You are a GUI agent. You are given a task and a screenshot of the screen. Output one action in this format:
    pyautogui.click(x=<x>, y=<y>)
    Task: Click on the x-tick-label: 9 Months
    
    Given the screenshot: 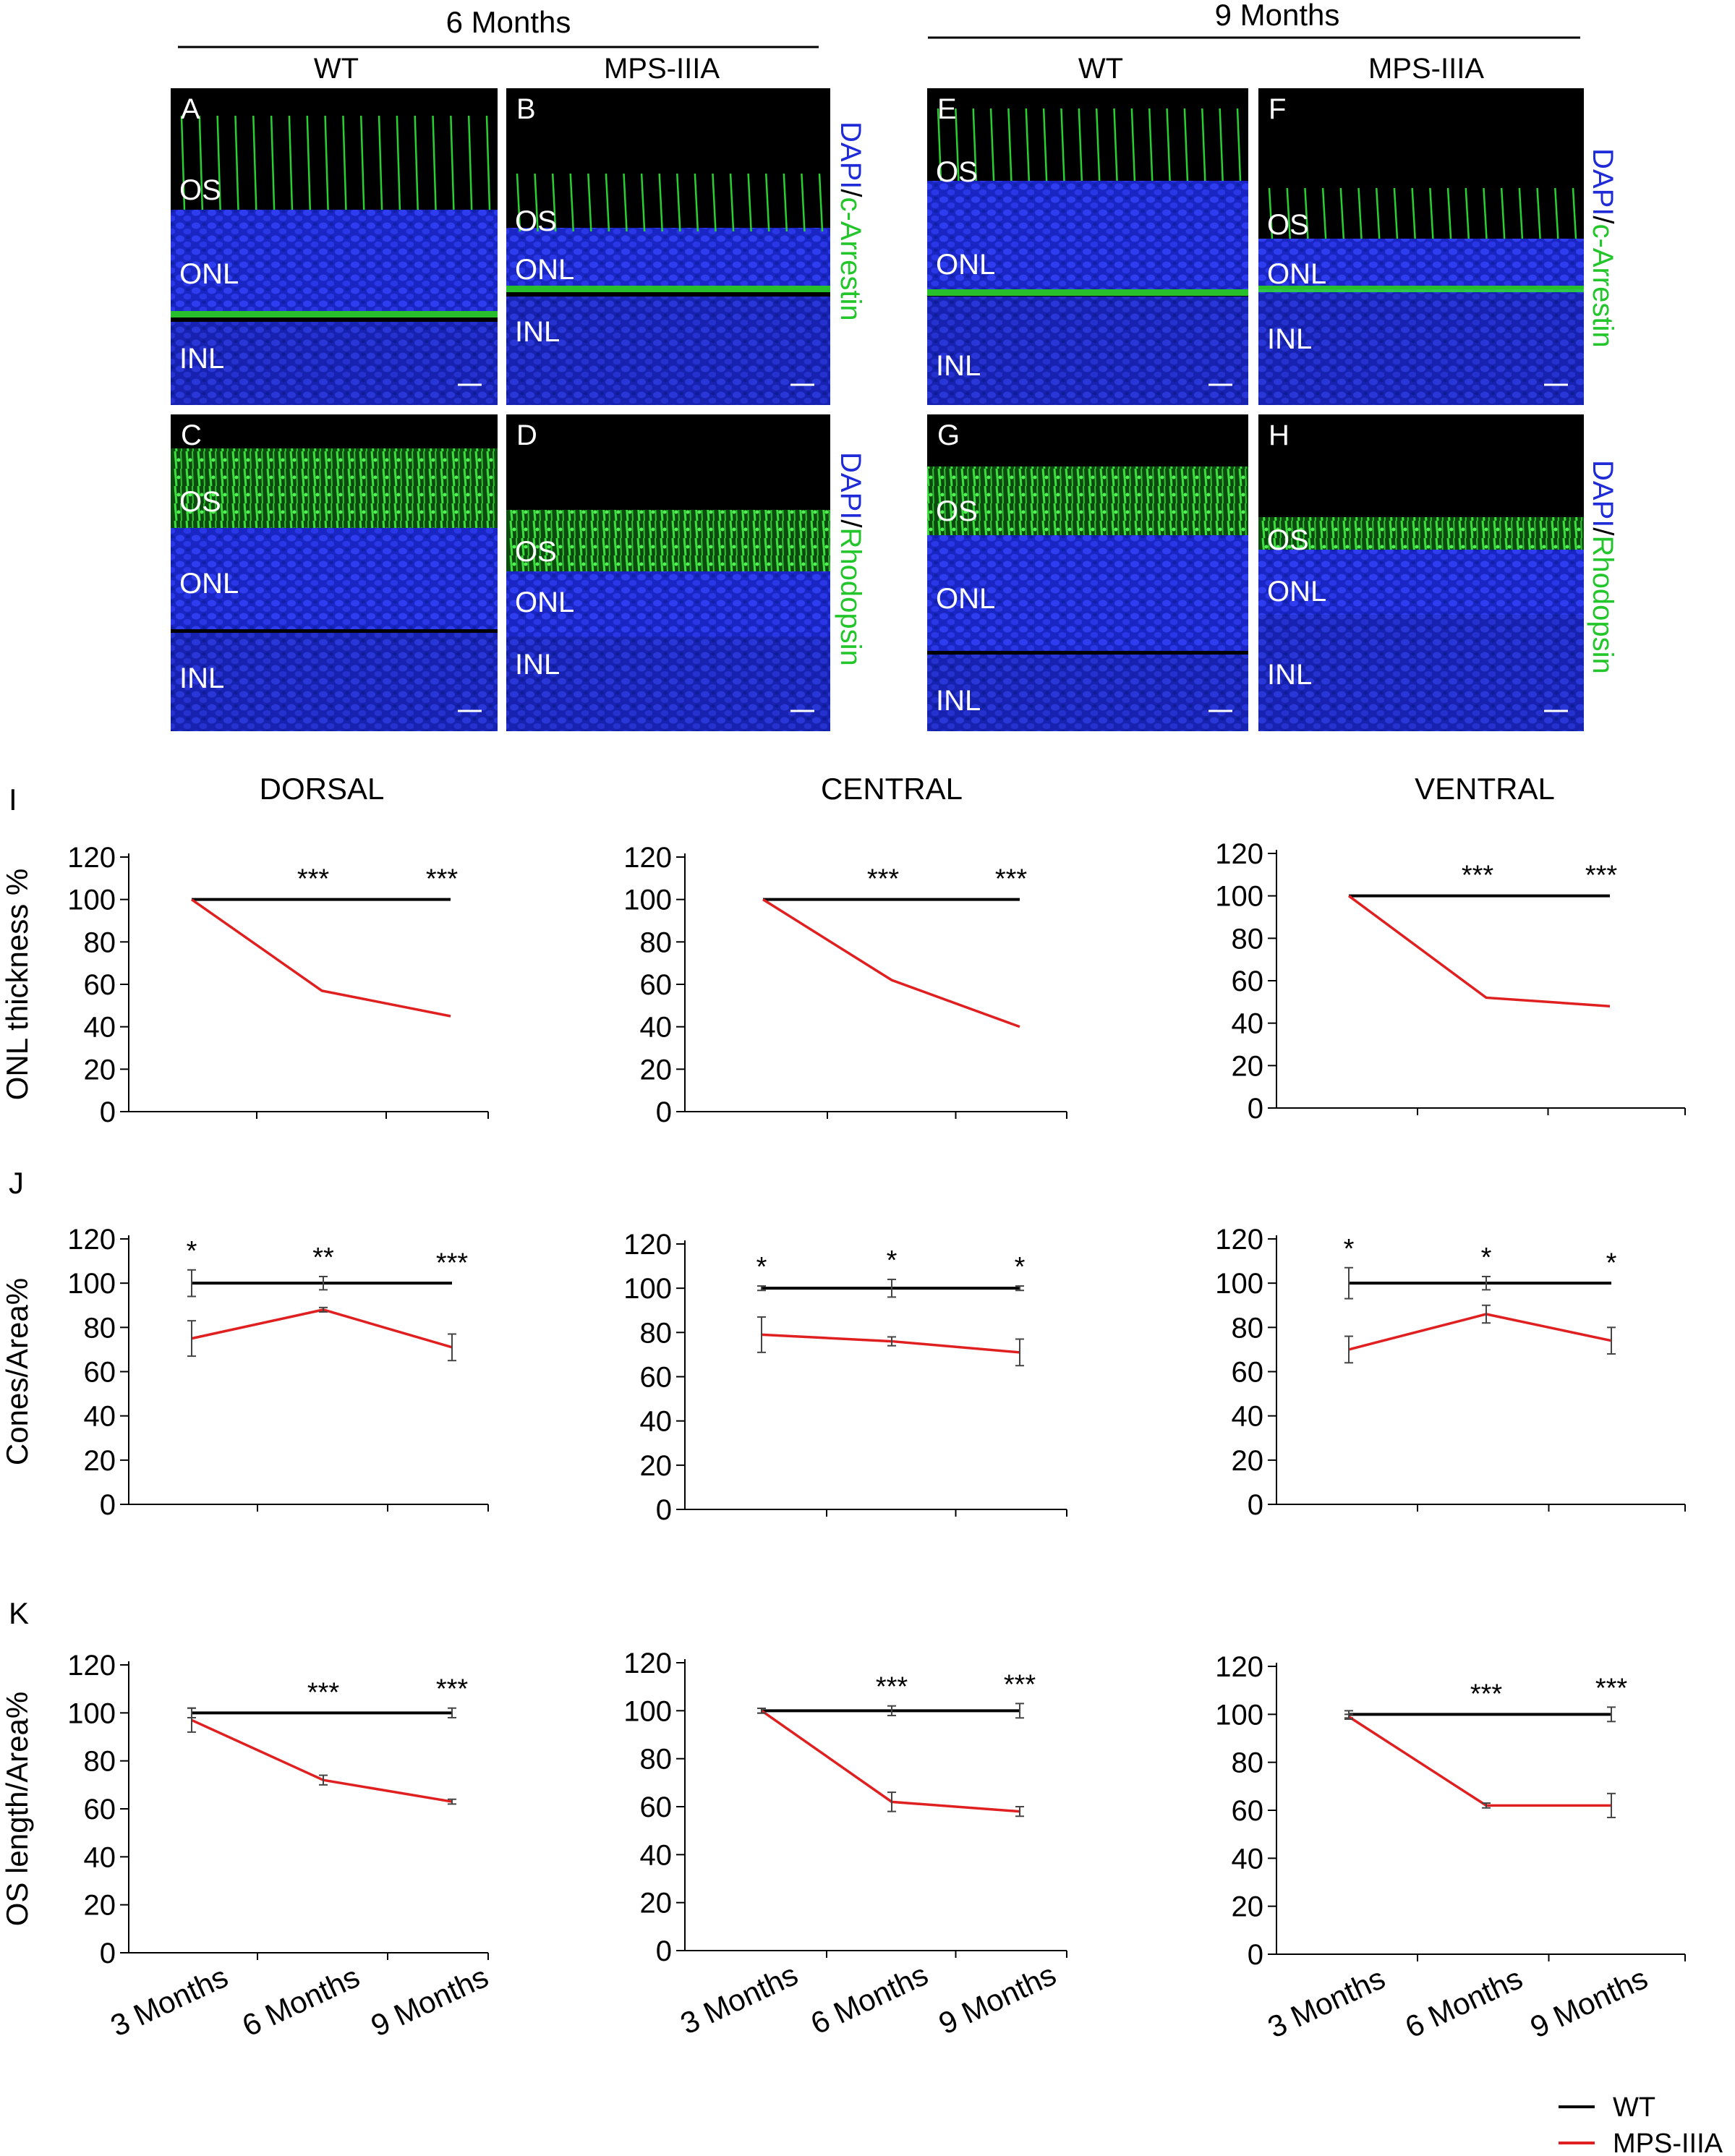 What is the action you would take?
    pyautogui.click(x=1589, y=2003)
    